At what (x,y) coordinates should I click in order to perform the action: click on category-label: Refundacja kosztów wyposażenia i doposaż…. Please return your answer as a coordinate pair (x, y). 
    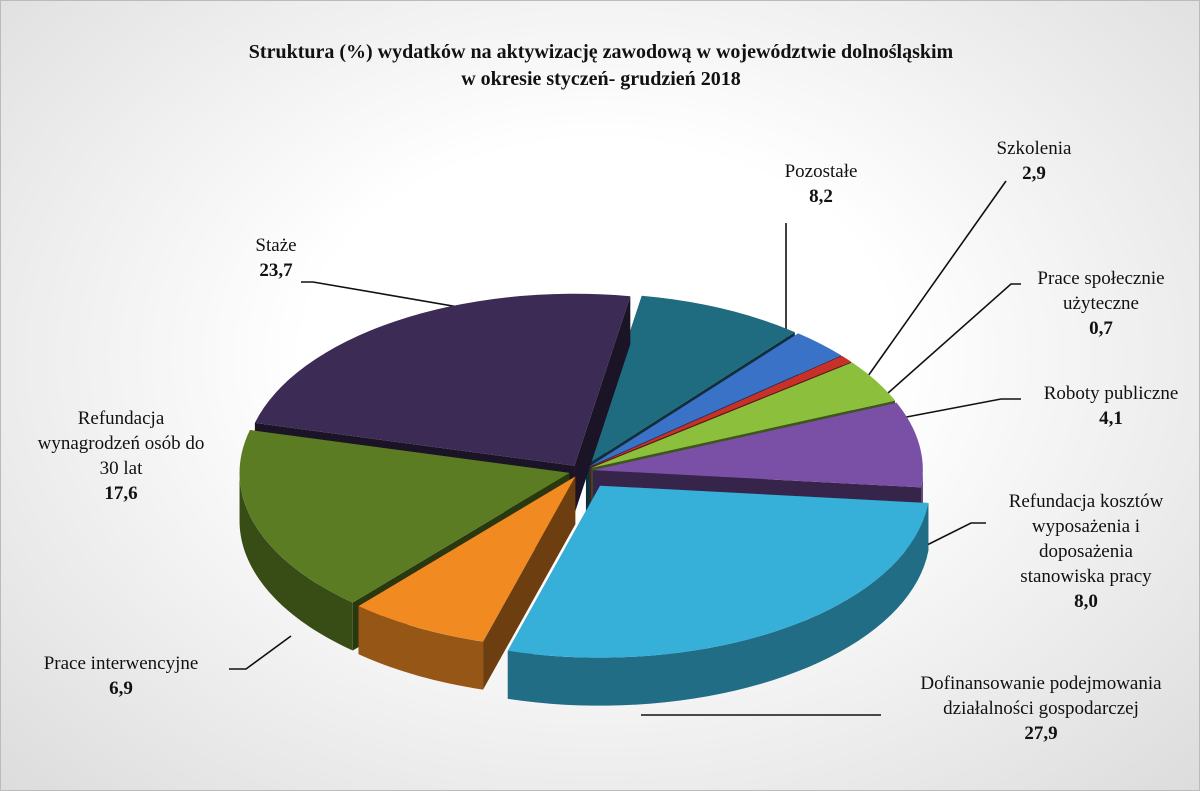
    Looking at the image, I should click on (1086, 539).